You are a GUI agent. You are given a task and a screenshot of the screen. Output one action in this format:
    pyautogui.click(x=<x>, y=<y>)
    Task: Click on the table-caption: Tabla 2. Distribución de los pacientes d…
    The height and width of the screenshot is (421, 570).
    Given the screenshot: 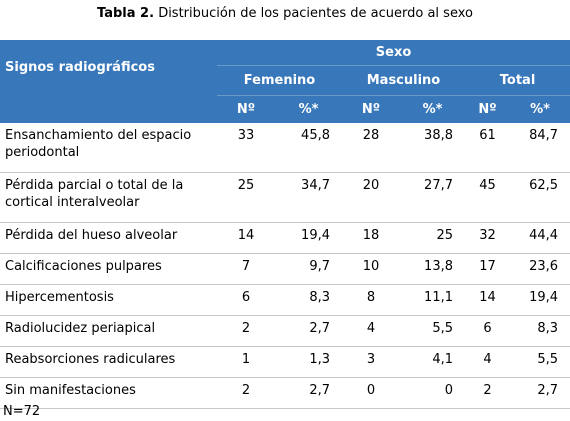 What is the action you would take?
    pyautogui.click(x=285, y=14)
    